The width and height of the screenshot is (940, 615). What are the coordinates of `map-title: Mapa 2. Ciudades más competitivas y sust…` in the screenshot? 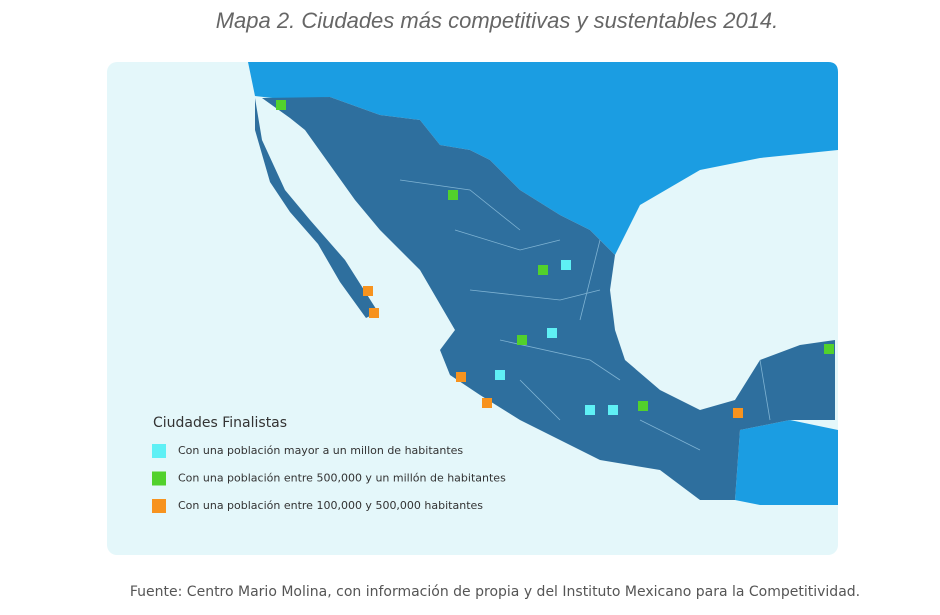 It's located at (497, 20).